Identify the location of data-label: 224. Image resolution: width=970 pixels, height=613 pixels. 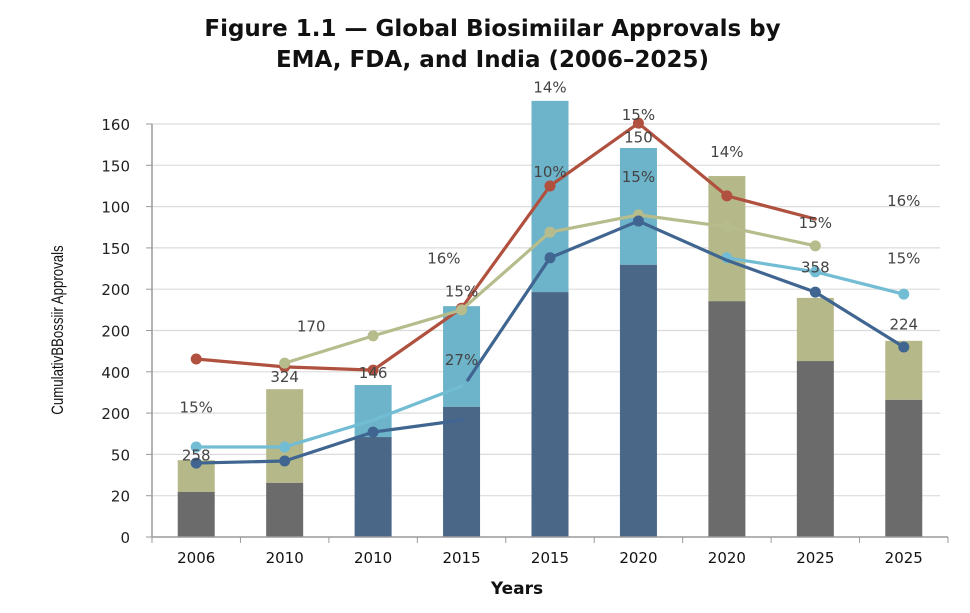
(903, 325).